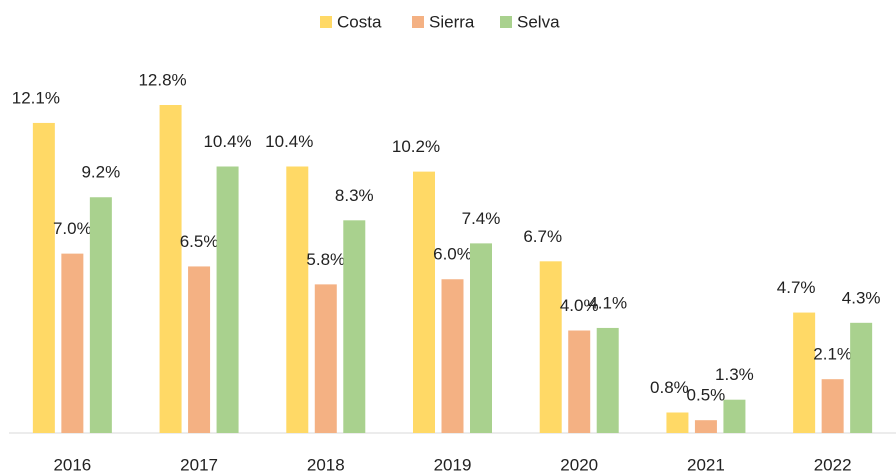 Image resolution: width=896 pixels, height=474 pixels. Describe the element at coordinates (833, 464) in the screenshot. I see `x-tick-label: 2022` at that location.